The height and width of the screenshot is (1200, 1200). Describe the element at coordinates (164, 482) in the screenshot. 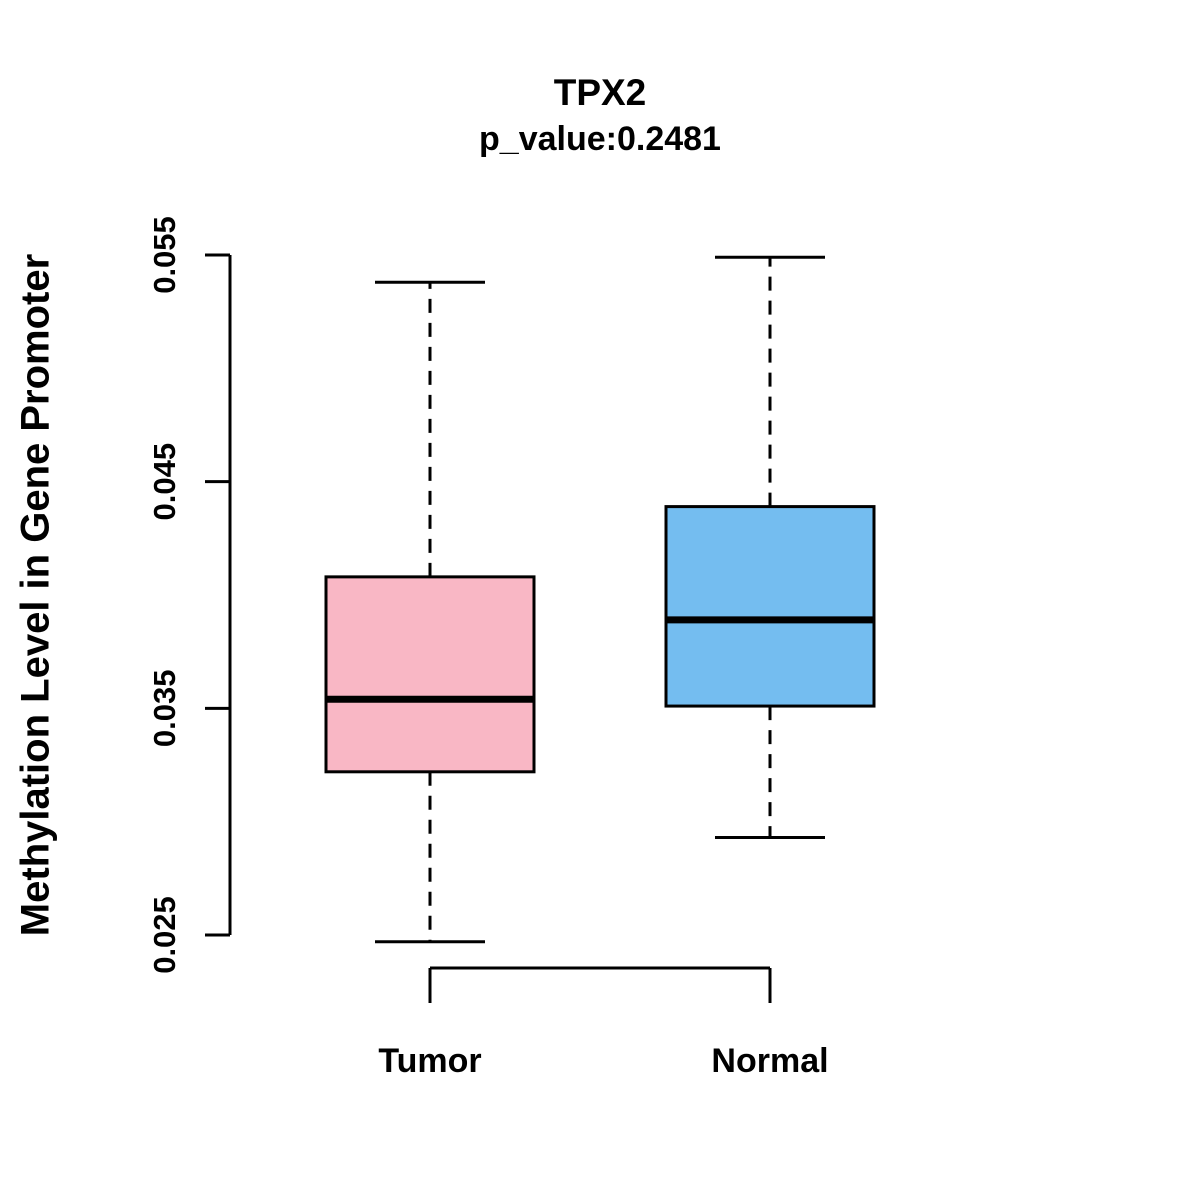

I see `y-tick-label: 0.045` at that location.